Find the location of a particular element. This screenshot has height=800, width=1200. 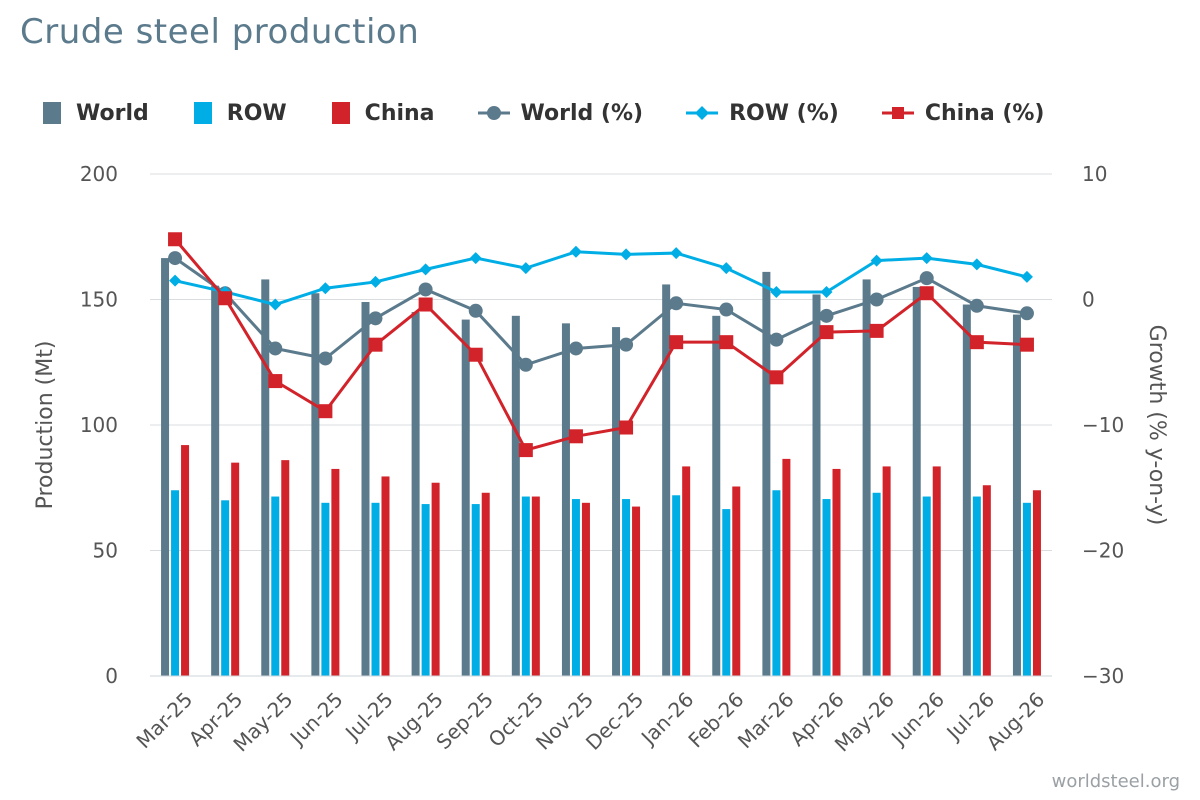

y-right-tick-label: 0 is located at coordinates (1088, 300).